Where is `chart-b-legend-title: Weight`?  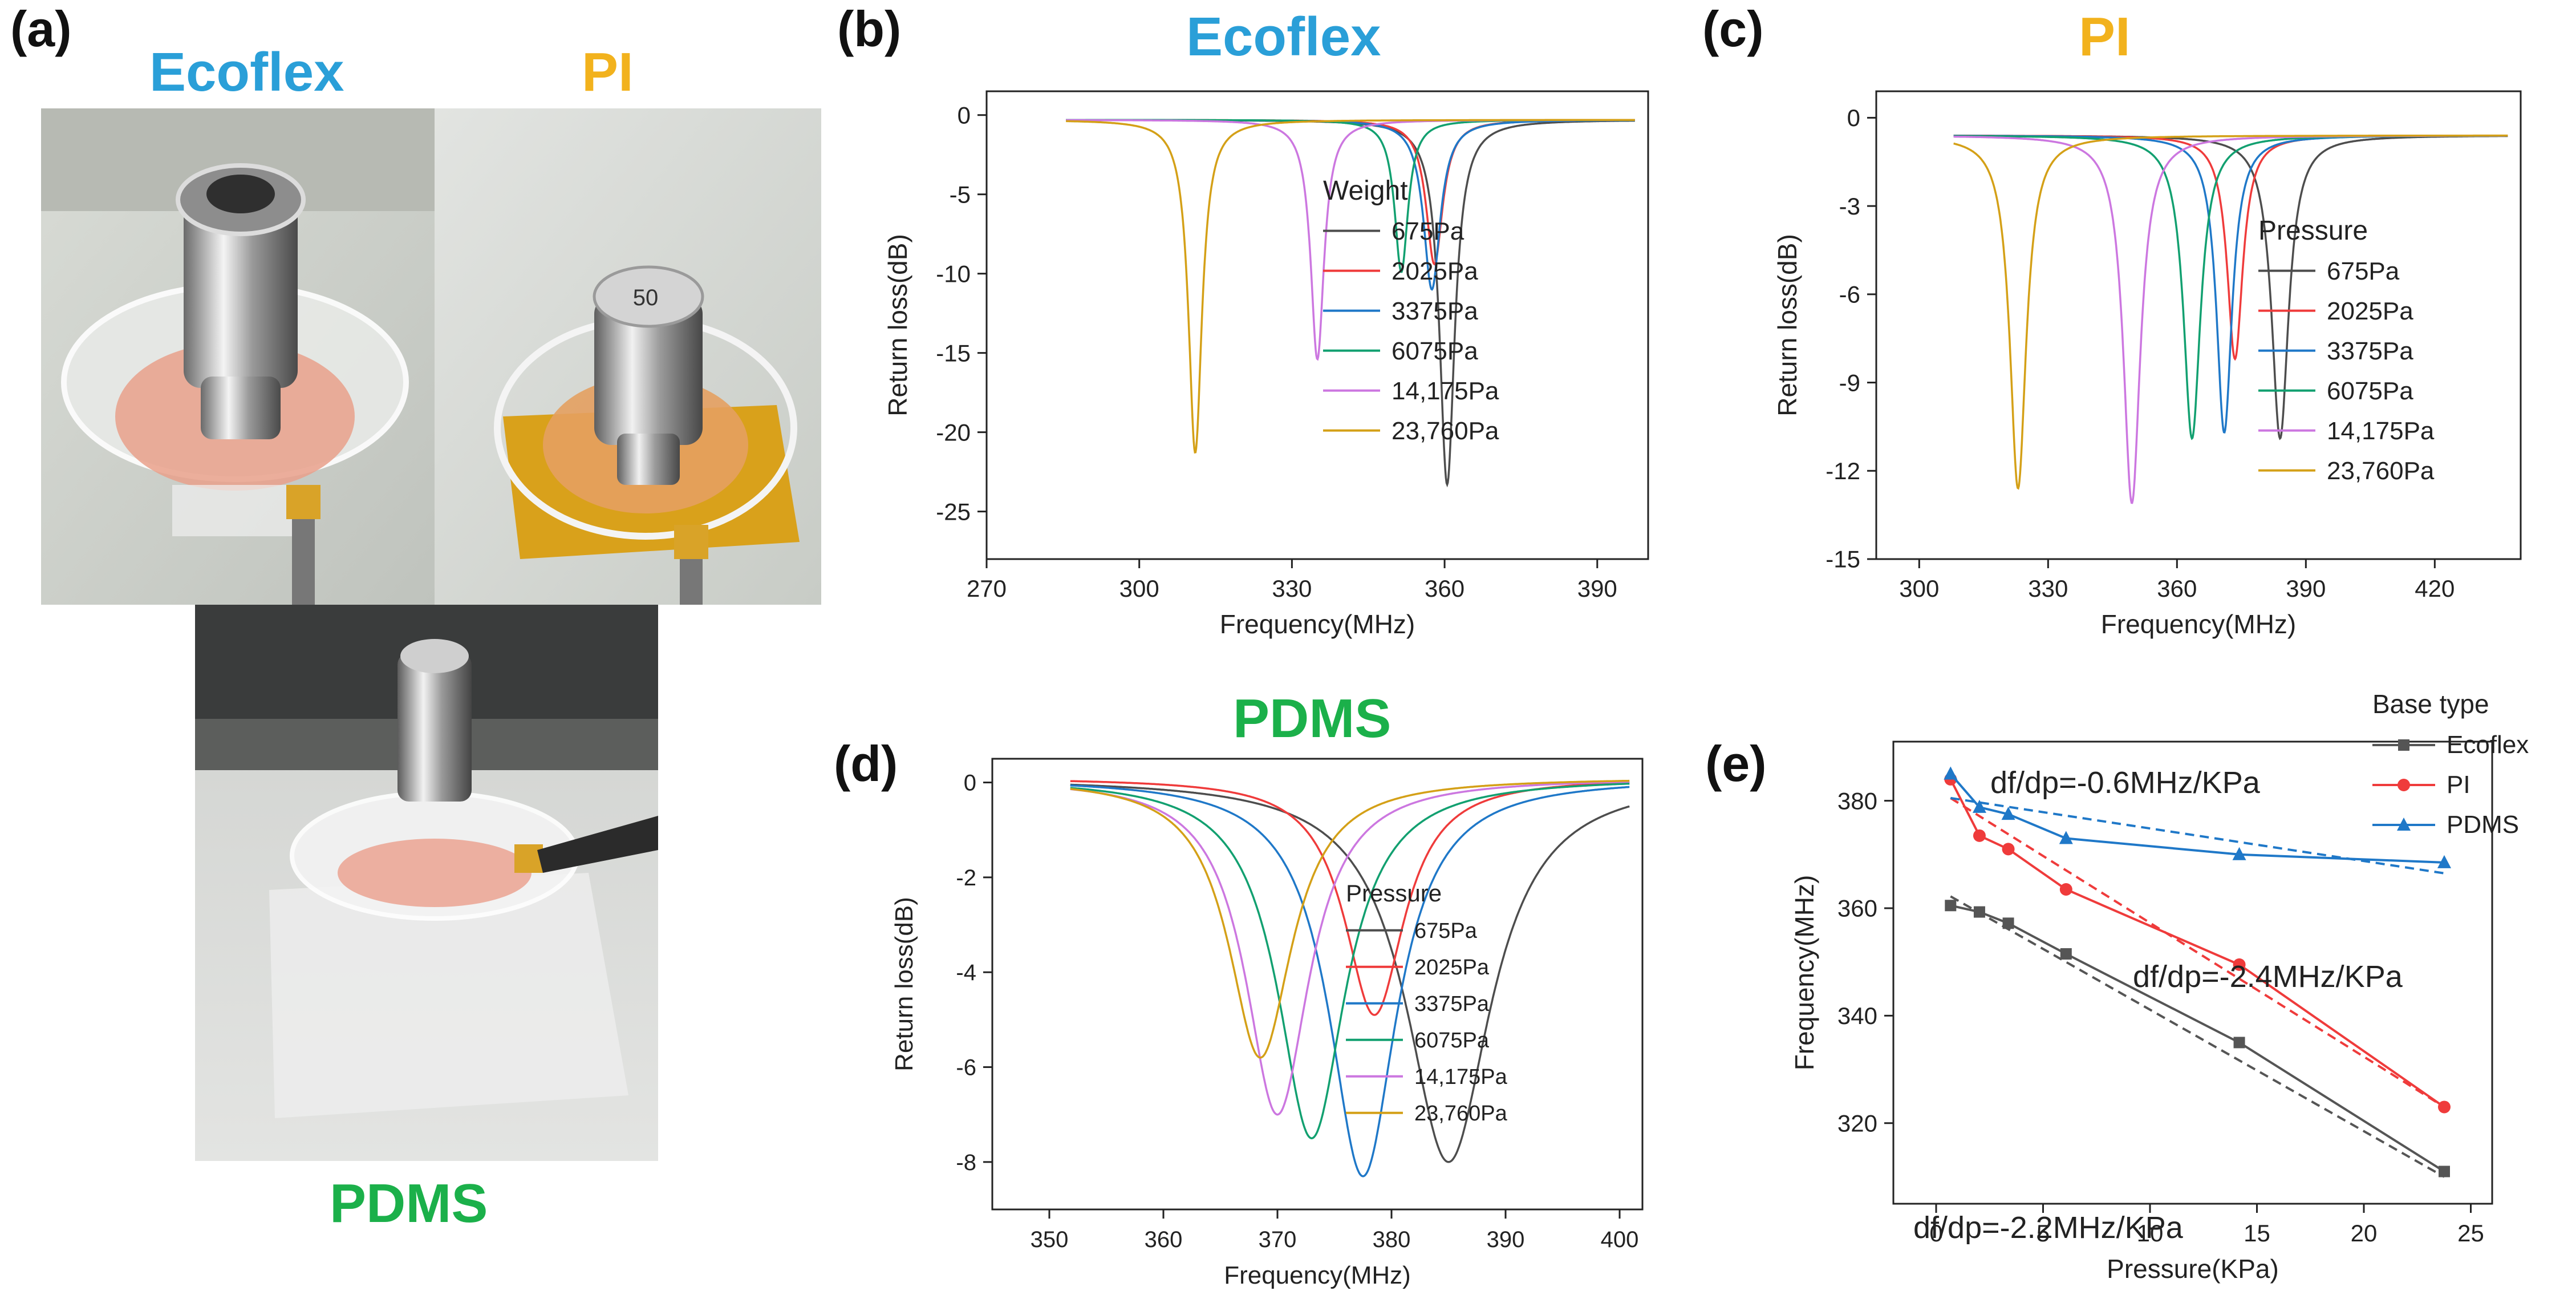
chart-b-legend-title: Weight is located at coordinates (1365, 191).